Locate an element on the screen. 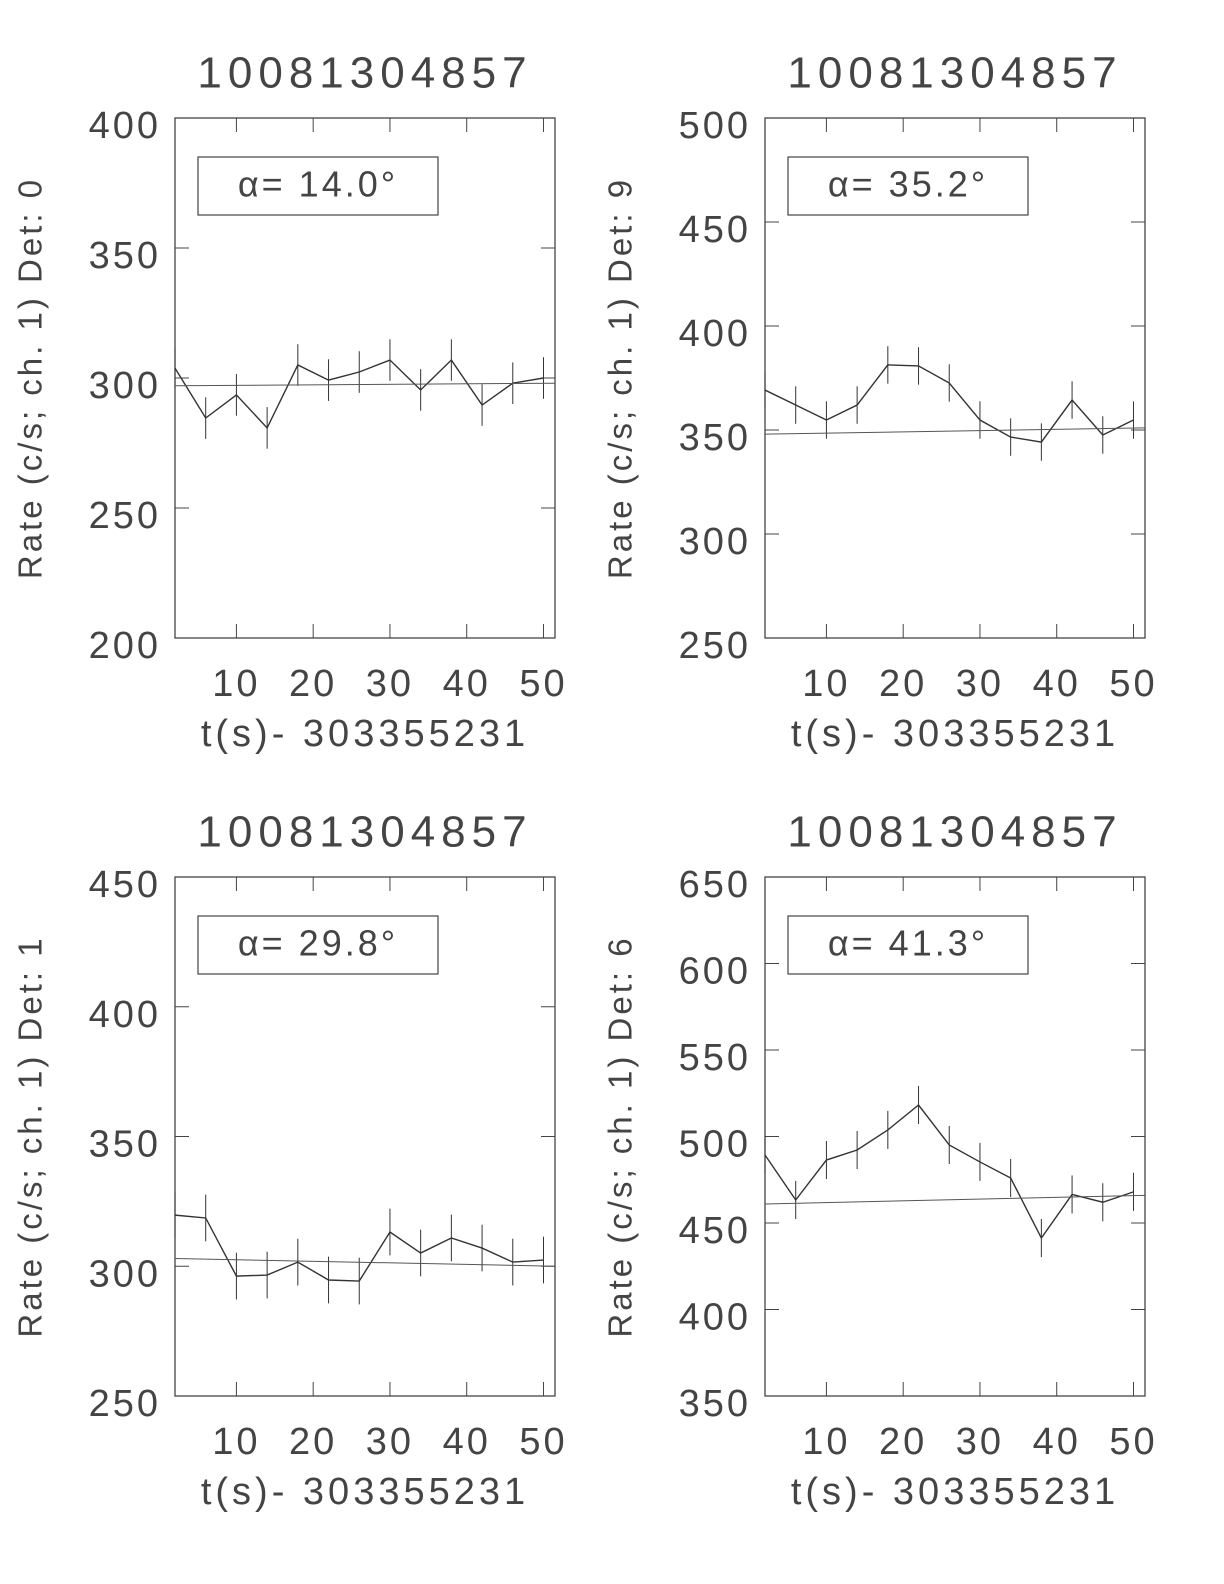 The width and height of the screenshot is (1224, 1584). y-axis-label: Rate (c/s; ch. 1) Det: 9 is located at coordinates (620, 378).